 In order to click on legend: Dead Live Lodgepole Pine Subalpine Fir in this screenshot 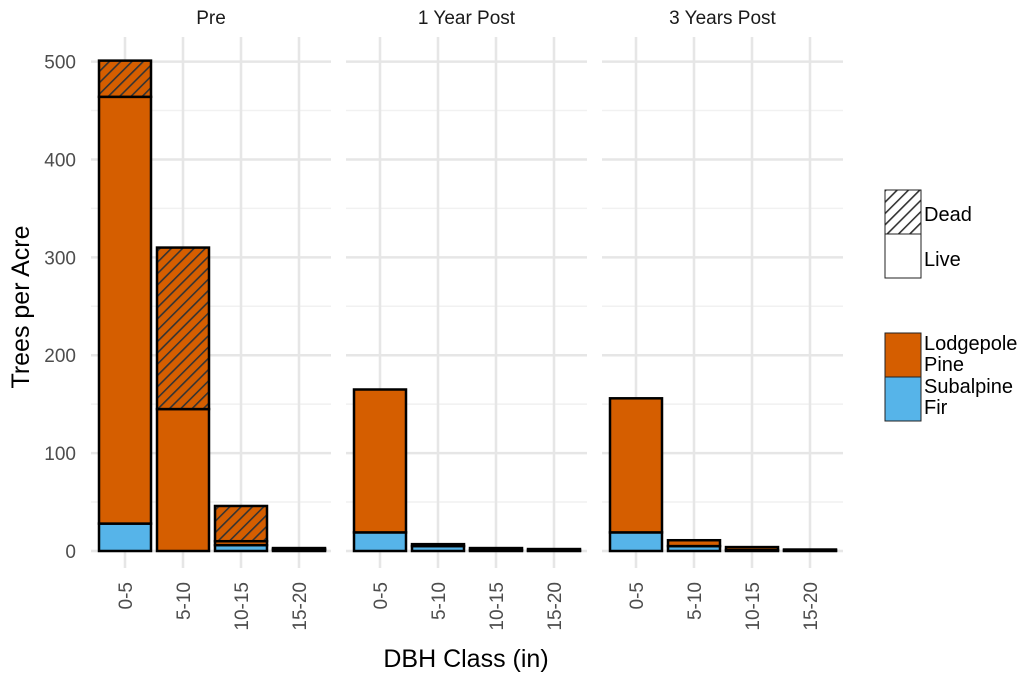, I will do `click(950, 305)`.